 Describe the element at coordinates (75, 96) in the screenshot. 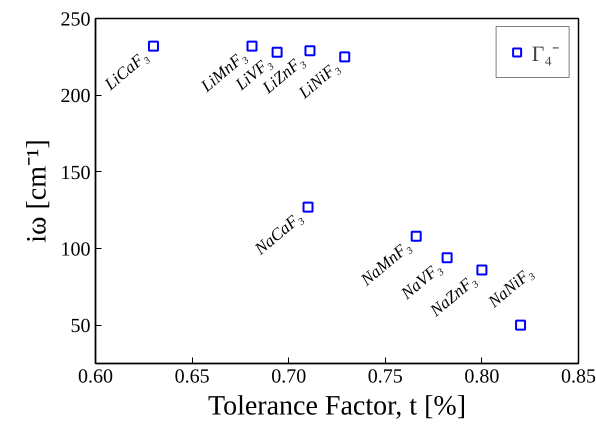

I see `y-tick-label: 200` at that location.